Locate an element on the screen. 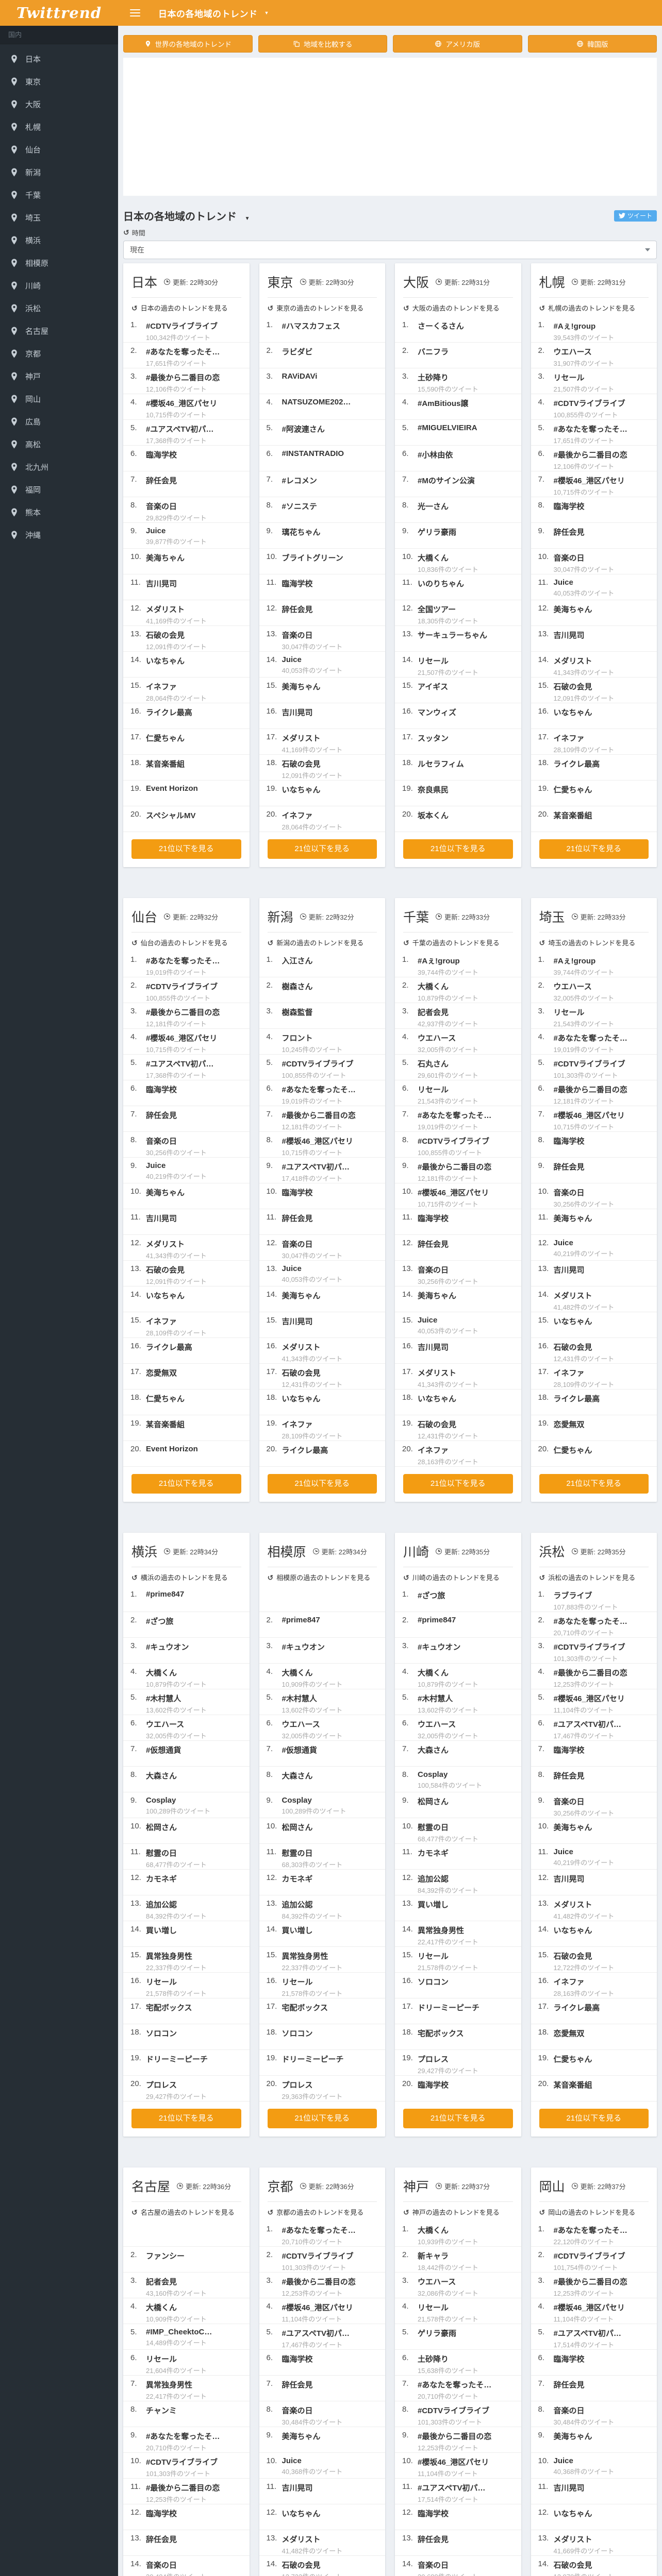  trend-link: いのりちゃん is located at coordinates (441, 584).